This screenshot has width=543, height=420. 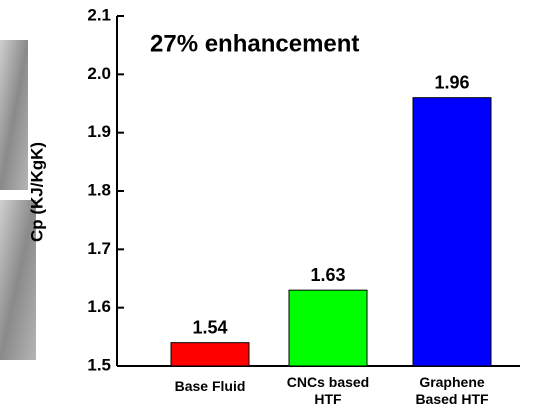 What do you see at coordinates (99, 131) in the screenshot?
I see `y-tick-label: 1.9` at bounding box center [99, 131].